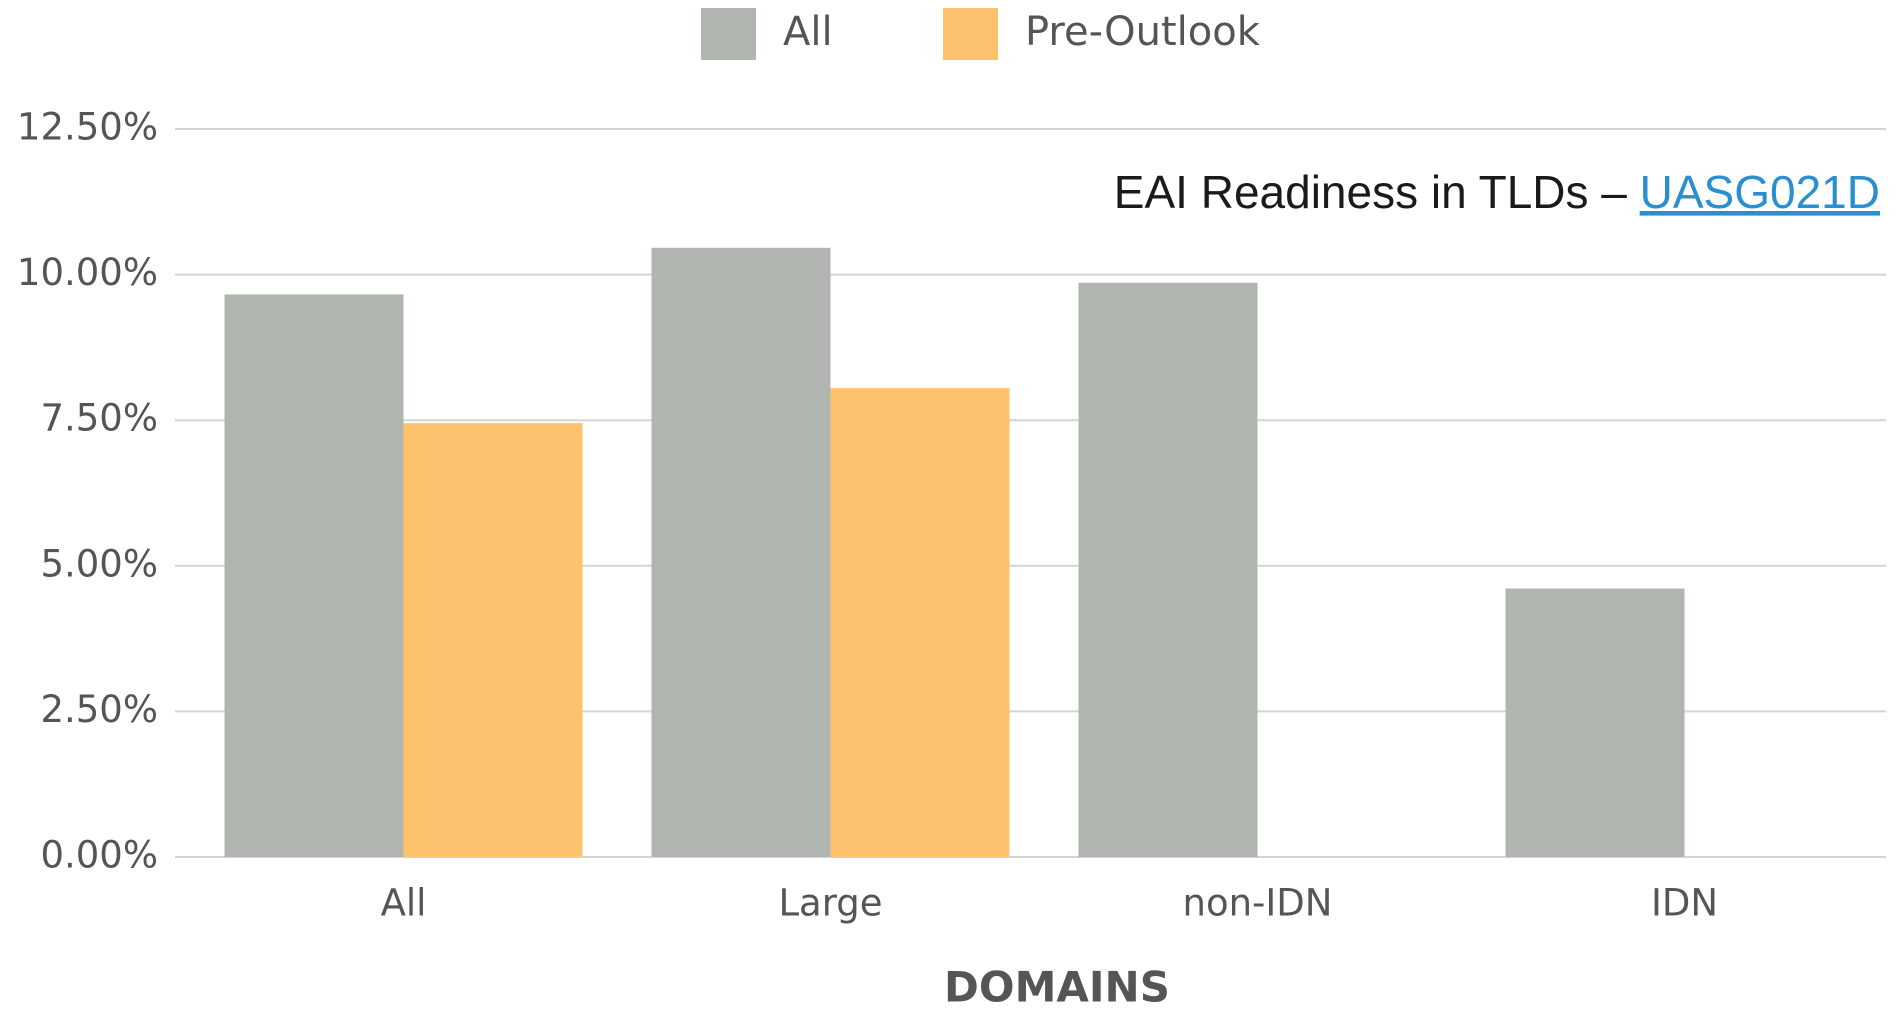 This screenshot has height=1018, width=1896. Describe the element at coordinates (99, 855) in the screenshot. I see `y-tick-label: 0.00%` at that location.